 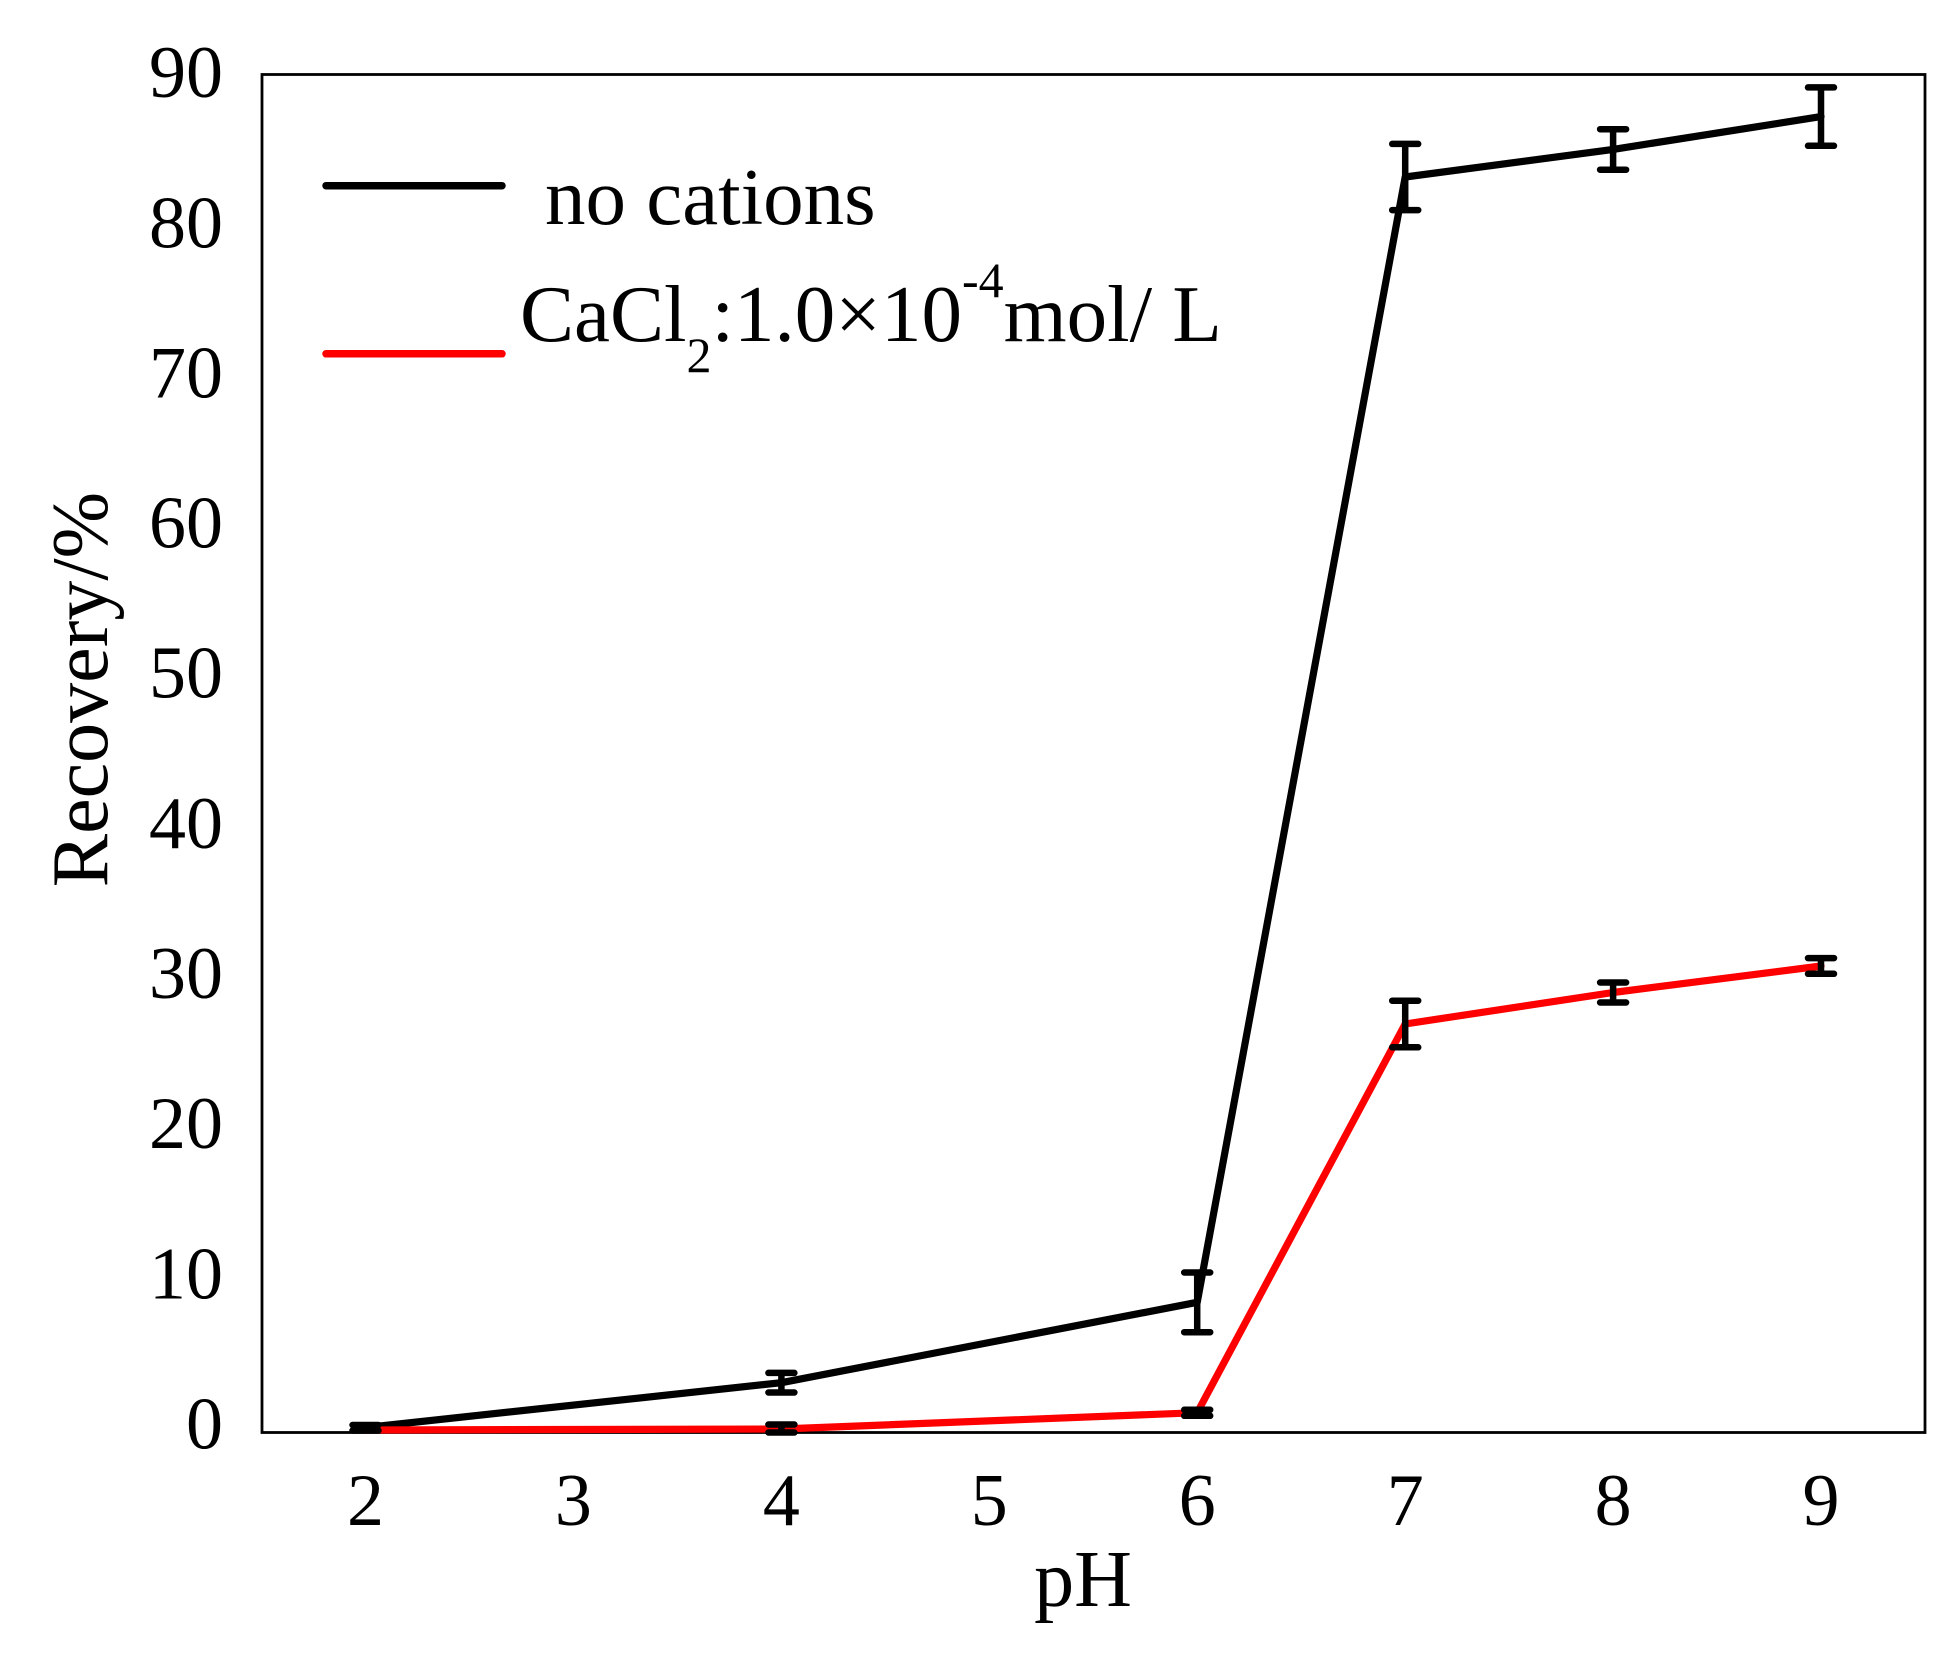 I want to click on svg-text: 2, so click(x=365, y=1501).